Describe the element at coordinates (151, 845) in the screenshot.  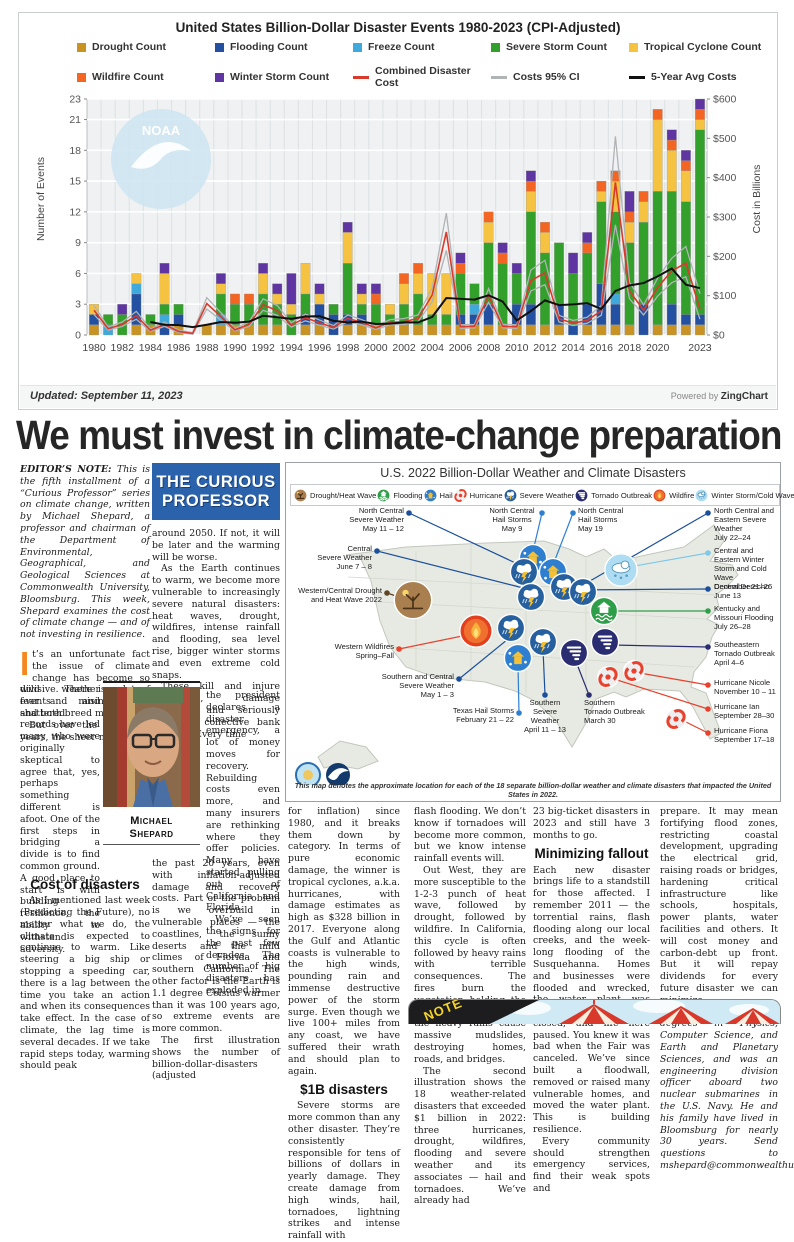
I see `photo-rule-bottom` at that location.